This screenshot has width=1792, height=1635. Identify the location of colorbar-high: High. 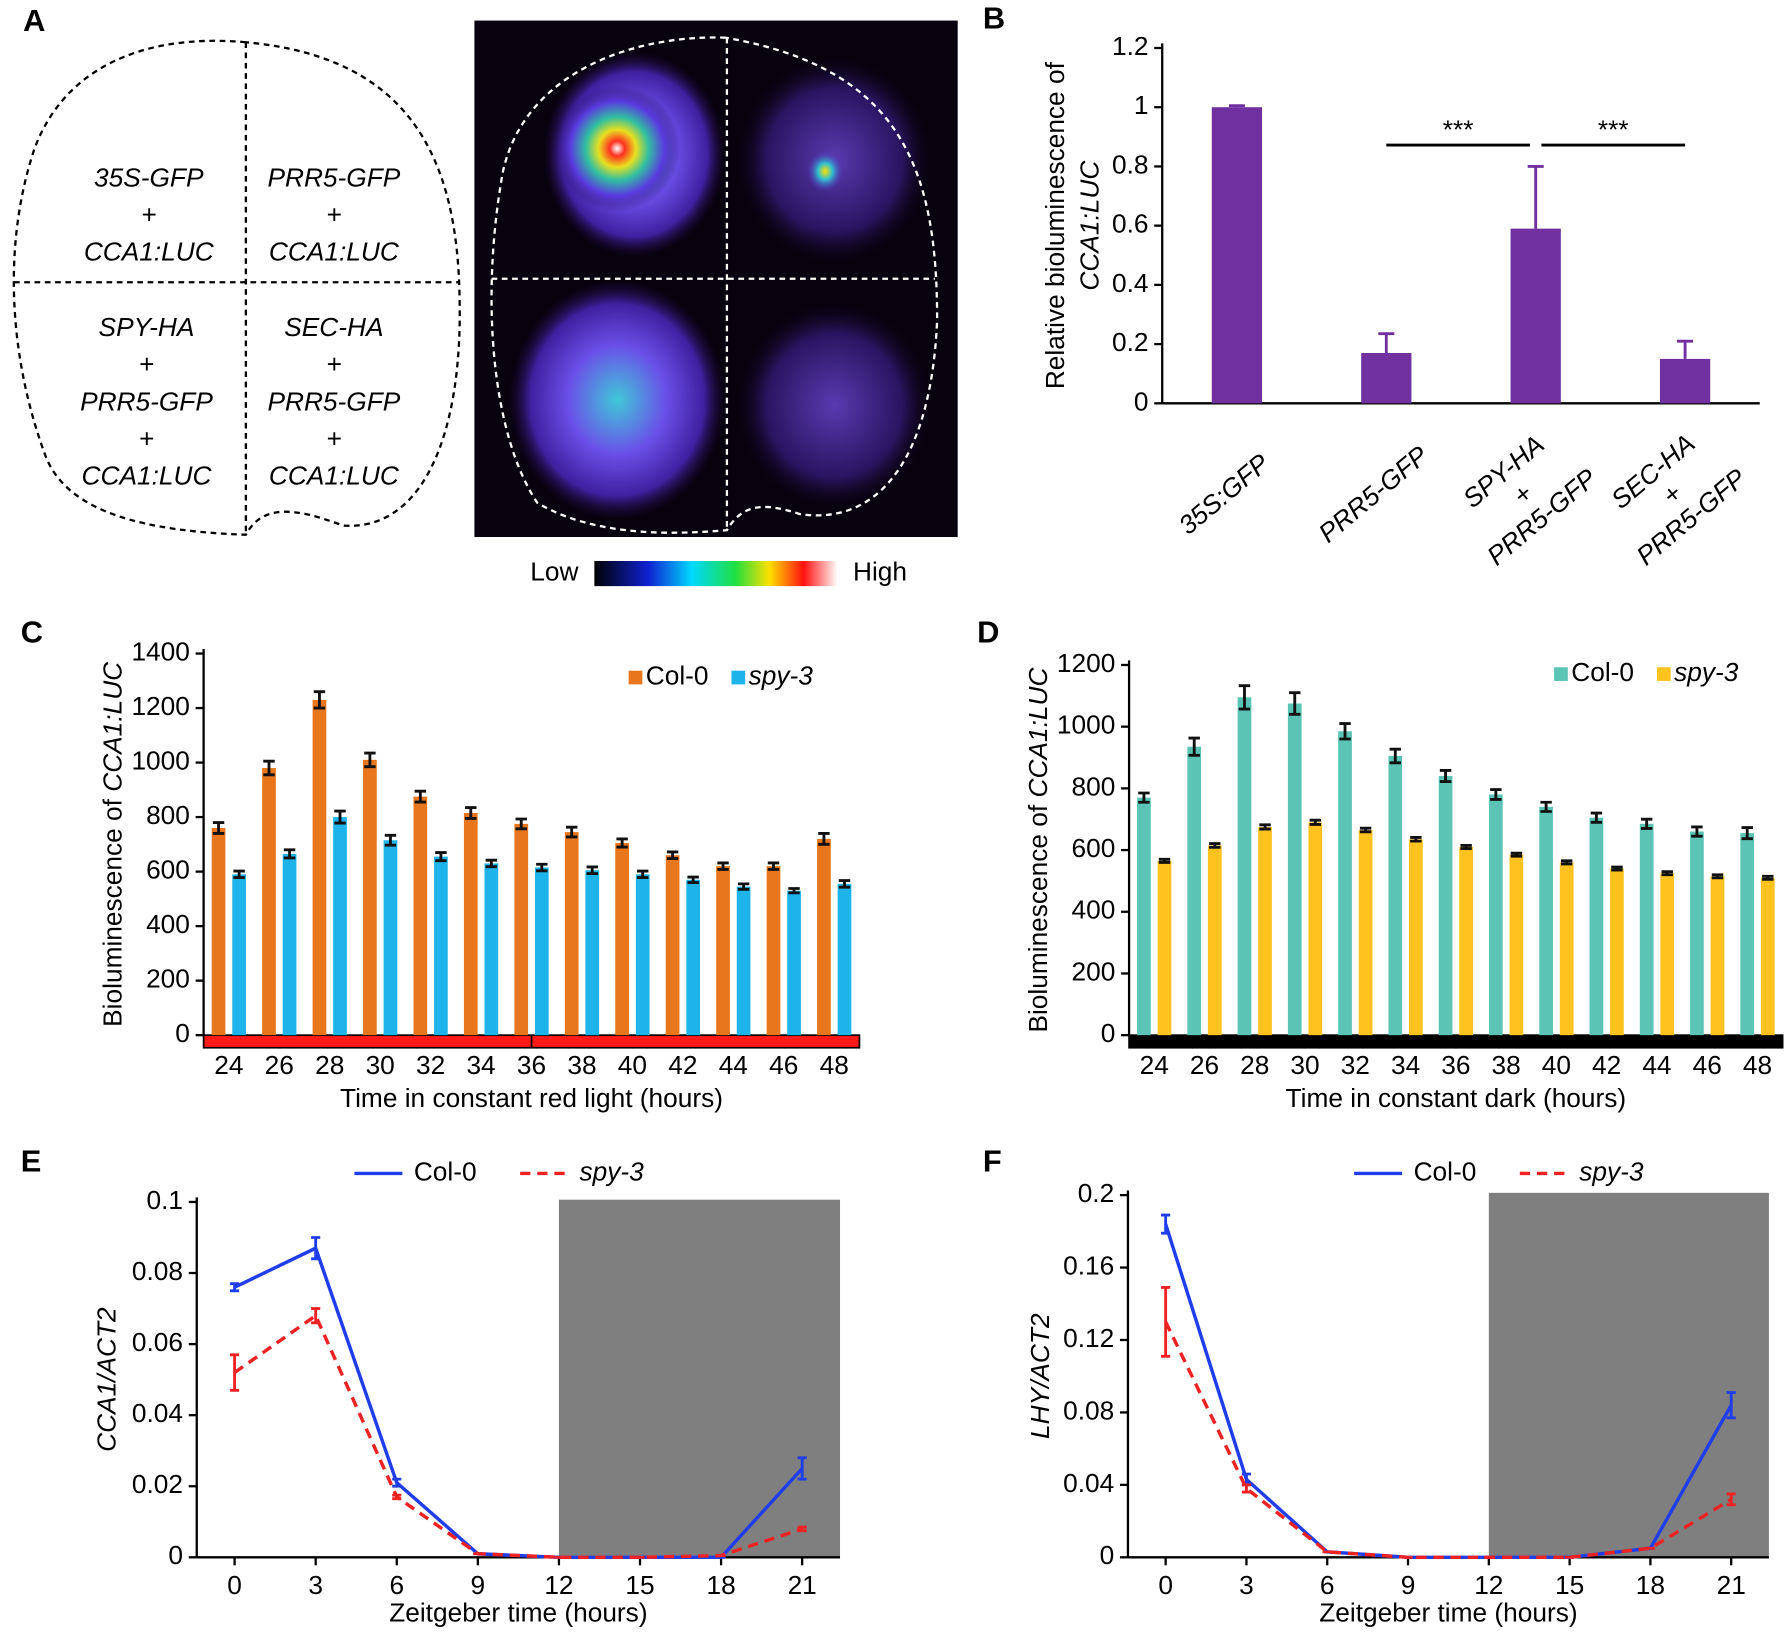
(880, 572).